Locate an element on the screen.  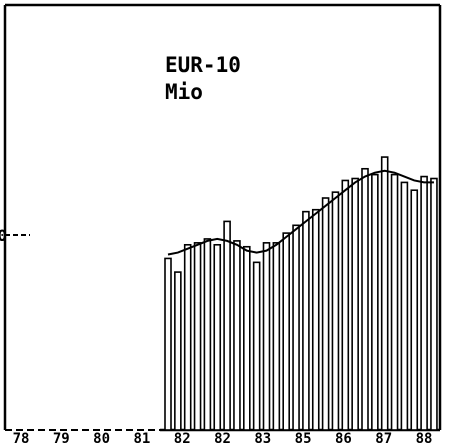
x-tick-label: 83 is located at coordinates (262, 438).